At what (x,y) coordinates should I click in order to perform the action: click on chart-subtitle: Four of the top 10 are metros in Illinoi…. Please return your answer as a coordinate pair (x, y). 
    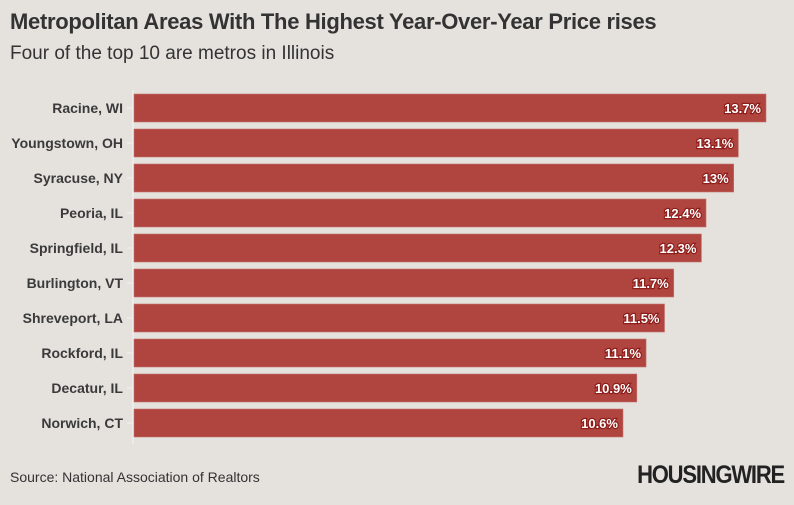
    Looking at the image, I should click on (172, 53).